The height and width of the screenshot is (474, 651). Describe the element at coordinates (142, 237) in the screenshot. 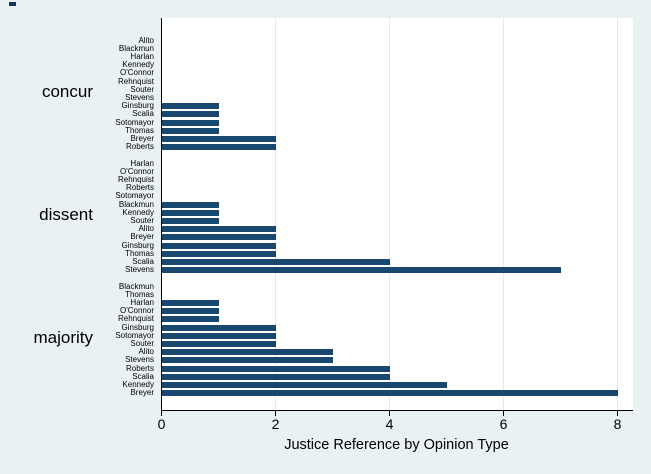

I see `justice-label-dissent-9: Breyer` at that location.